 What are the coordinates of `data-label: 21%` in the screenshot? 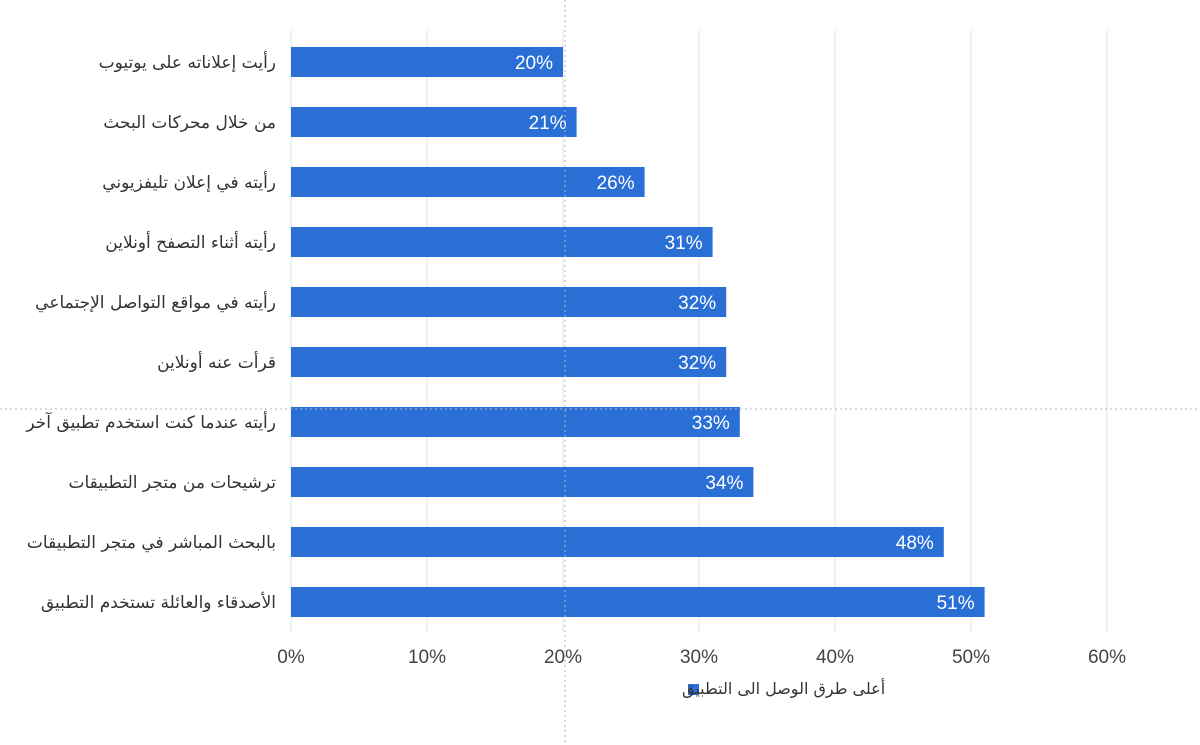 It's located at (548, 123).